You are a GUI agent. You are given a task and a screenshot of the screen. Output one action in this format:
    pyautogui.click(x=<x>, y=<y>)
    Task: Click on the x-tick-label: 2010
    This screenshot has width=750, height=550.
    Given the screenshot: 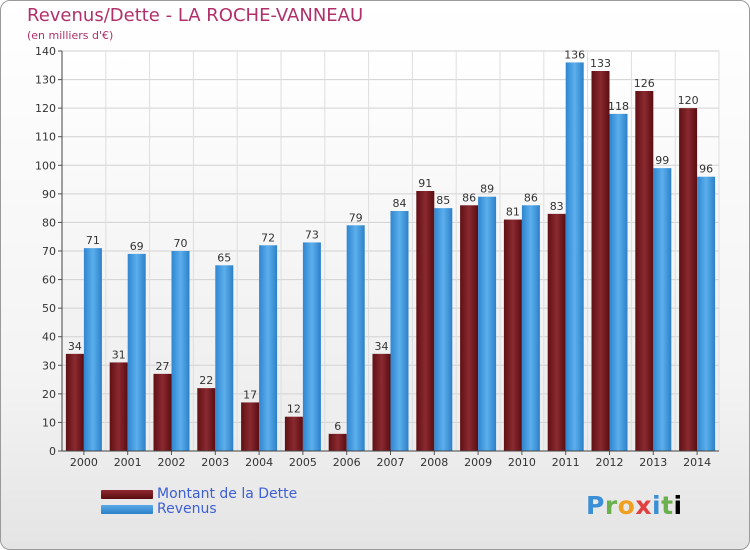 What is the action you would take?
    pyautogui.click(x=522, y=462)
    